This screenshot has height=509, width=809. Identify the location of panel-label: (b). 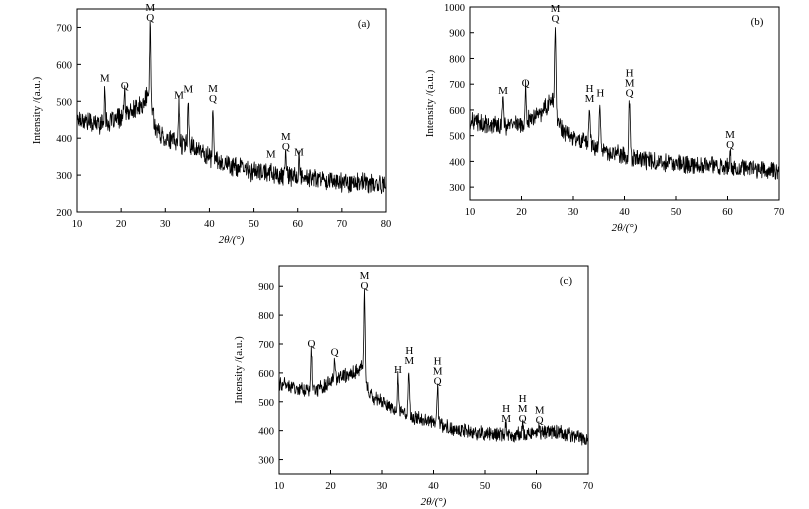
(757, 22).